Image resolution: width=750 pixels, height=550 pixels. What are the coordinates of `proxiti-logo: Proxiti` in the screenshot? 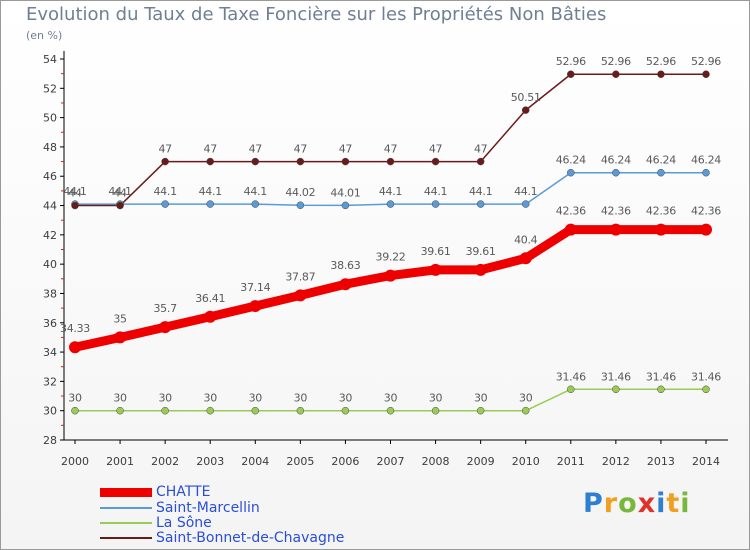 It's located at (637, 503).